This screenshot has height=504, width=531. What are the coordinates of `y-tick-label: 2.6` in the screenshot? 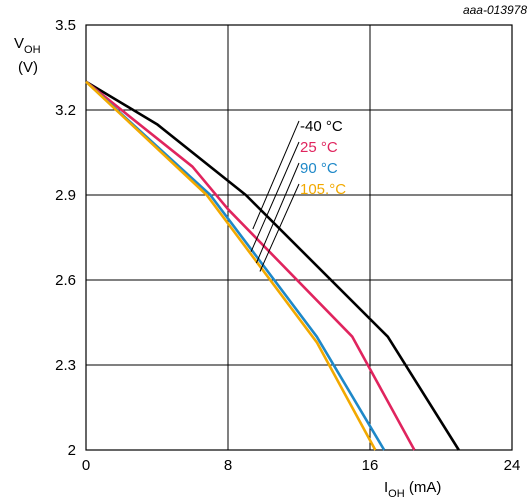 It's located at (65, 280).